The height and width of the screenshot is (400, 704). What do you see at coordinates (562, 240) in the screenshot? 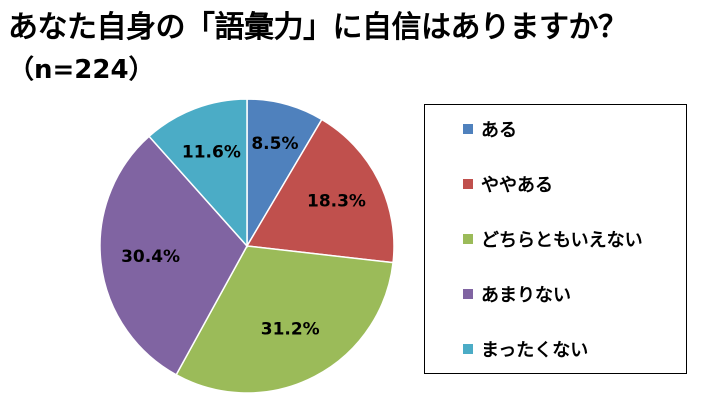
I see `legend-label: どちらともいえない` at bounding box center [562, 240].